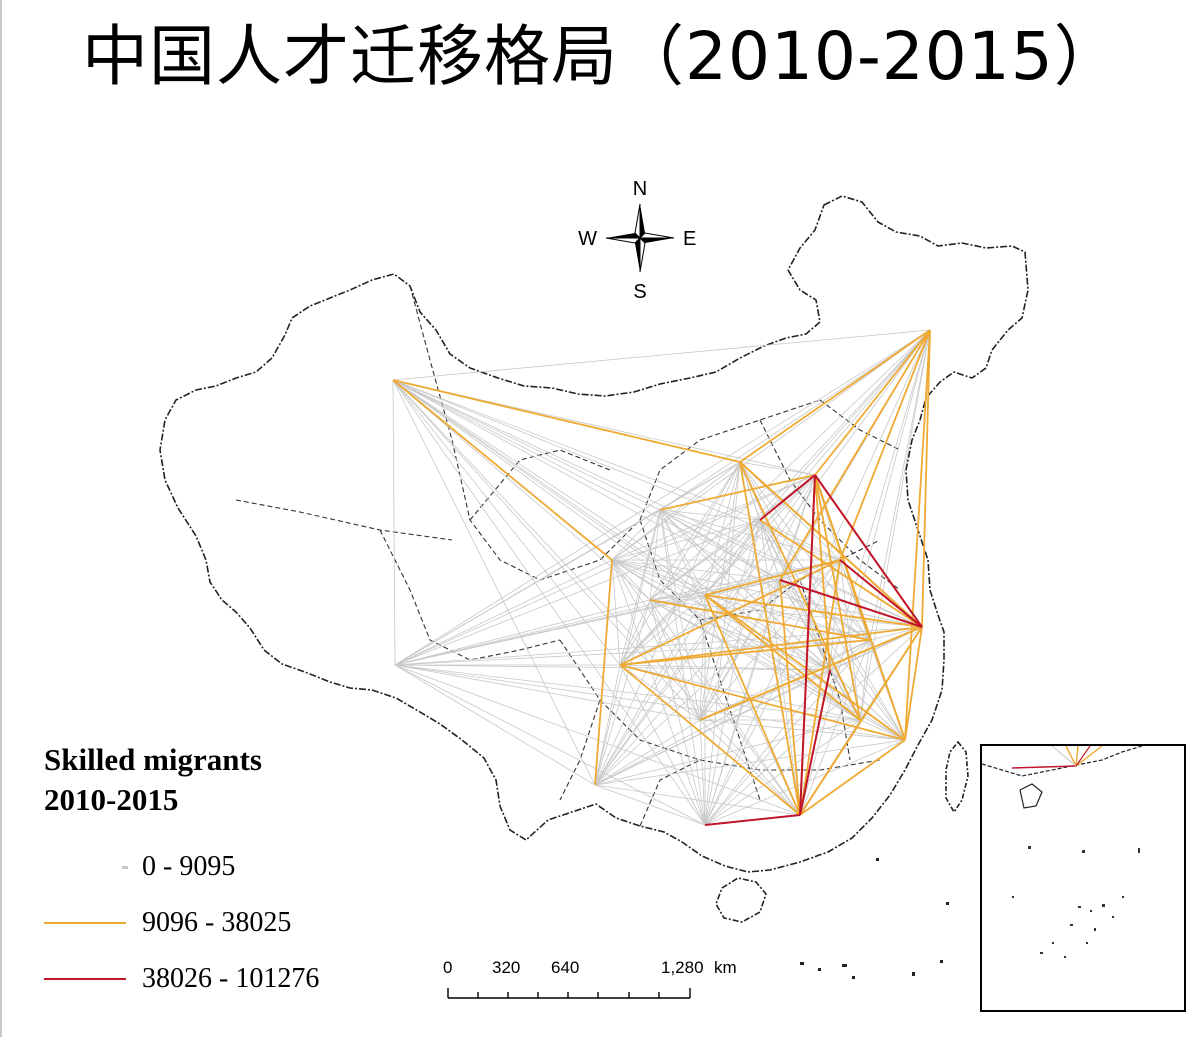 This screenshot has width=1199, height=1037. What do you see at coordinates (153, 759) in the screenshot?
I see `legend-title-line1: Skilled migrants` at bounding box center [153, 759].